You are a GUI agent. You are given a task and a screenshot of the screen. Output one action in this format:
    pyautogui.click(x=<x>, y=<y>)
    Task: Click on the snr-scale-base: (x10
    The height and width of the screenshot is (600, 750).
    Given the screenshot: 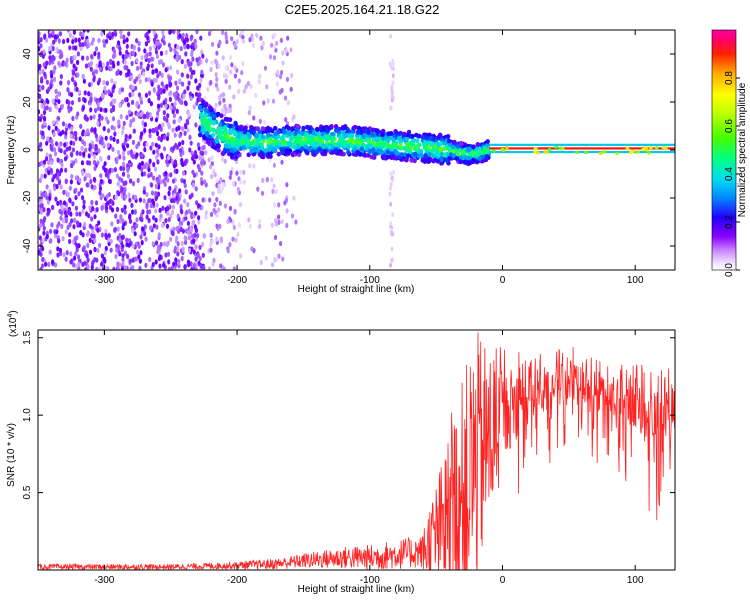 What is the action you would take?
    pyautogui.click(x=13, y=327)
    